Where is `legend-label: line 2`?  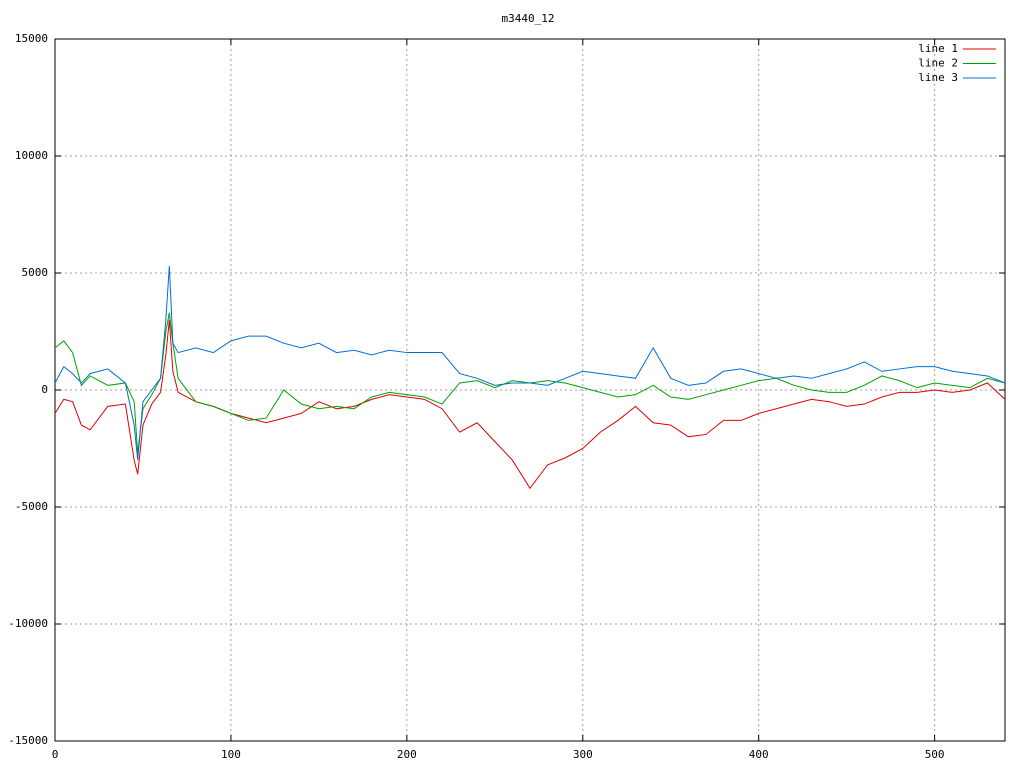 legend-label: line 2 is located at coordinates (938, 63).